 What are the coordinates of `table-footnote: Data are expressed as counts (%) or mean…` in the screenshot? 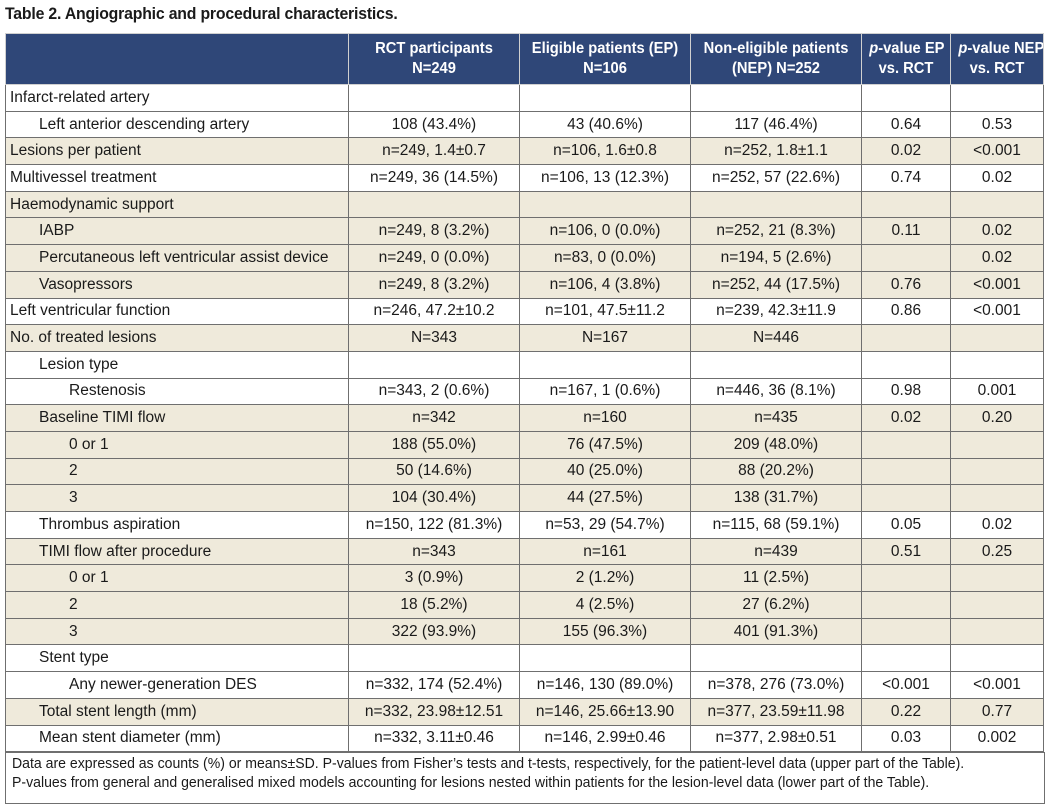 It's located at (525, 778).